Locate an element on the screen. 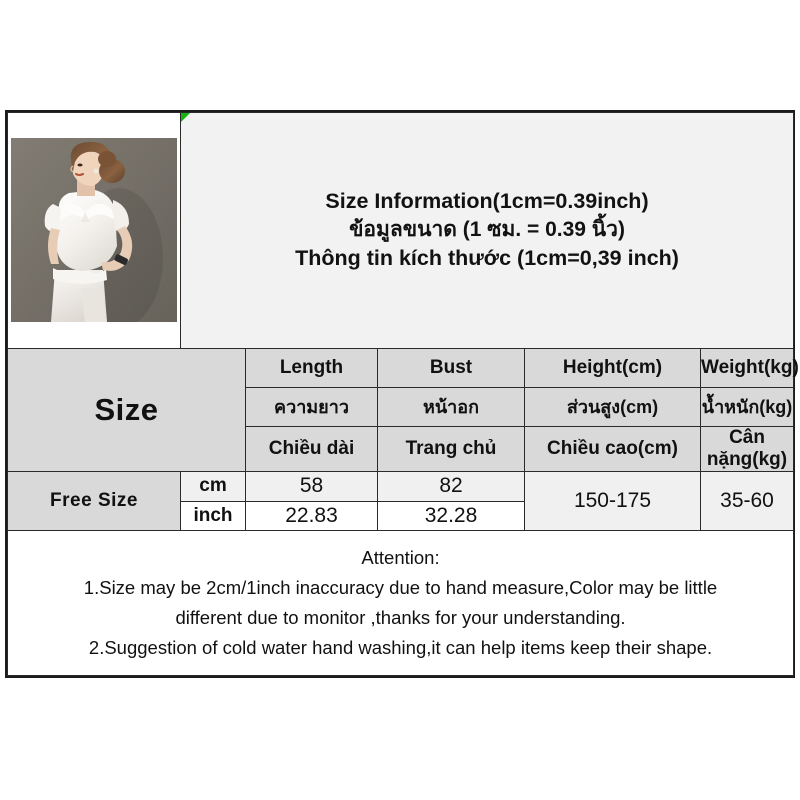 Image resolution: width=800 pixels, height=800 pixels. table-row-cm: Free Size cm 58 82 150-175 35-60 is located at coordinates (401, 501).